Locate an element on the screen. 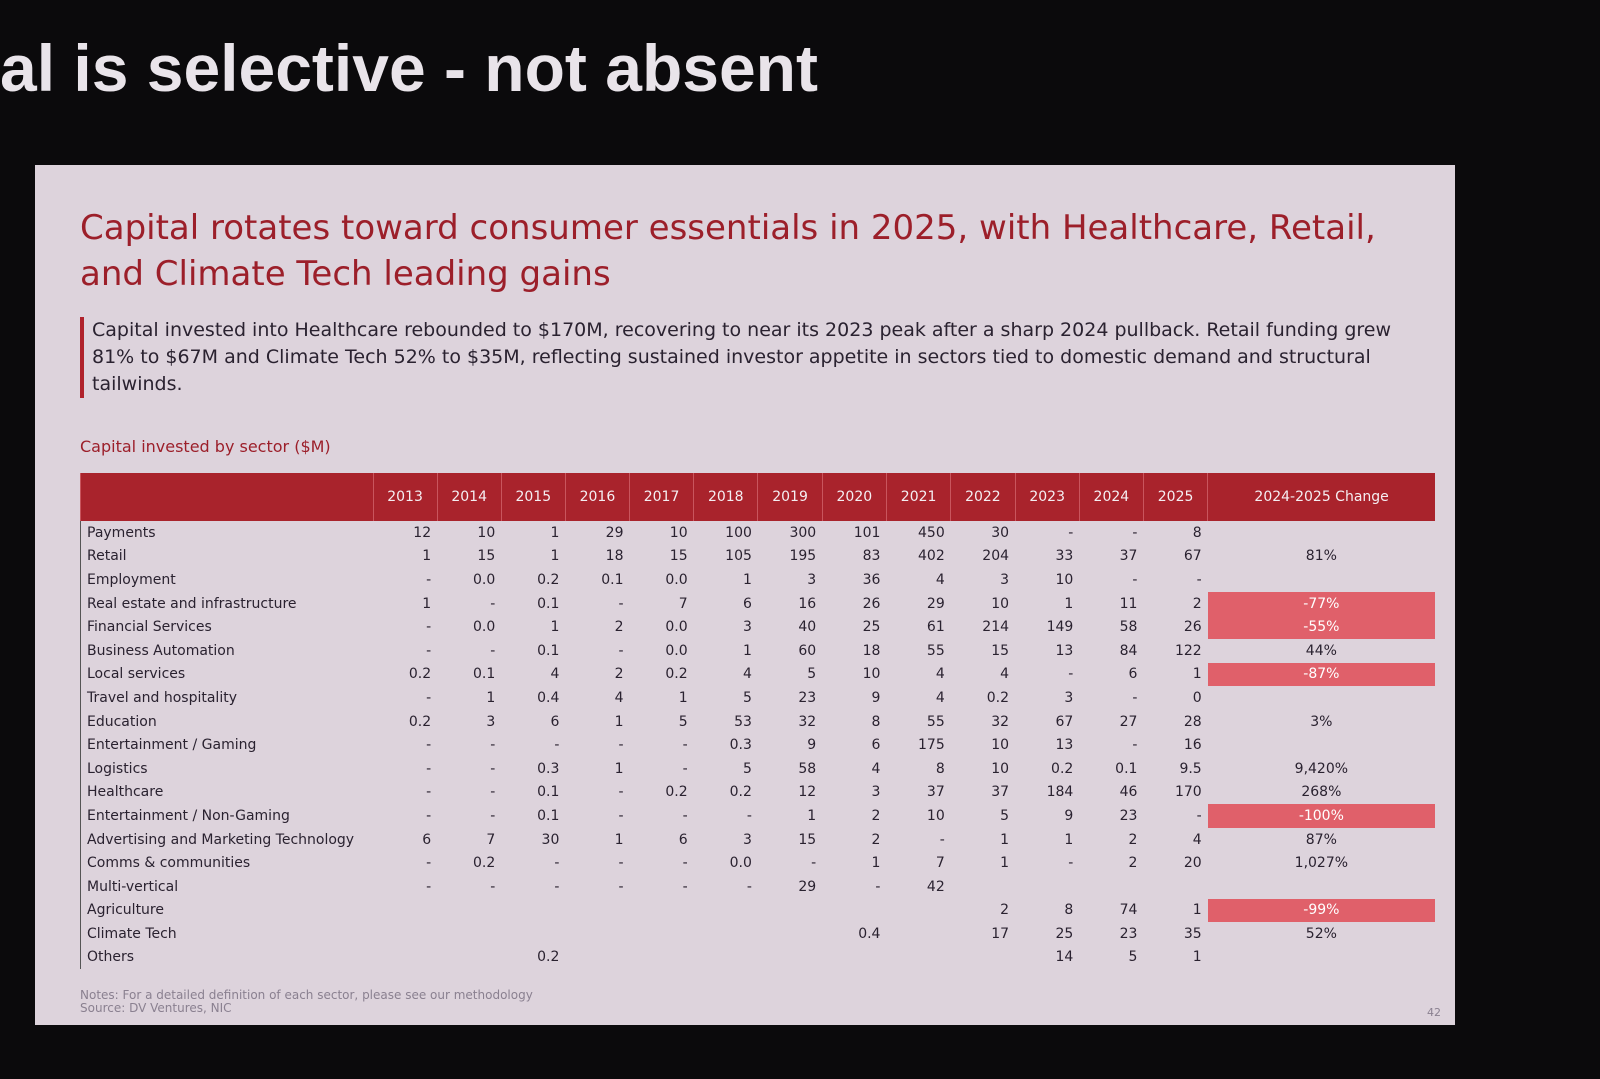 This screenshot has width=1600, height=1079. table-cell: 81% is located at coordinates (1321, 556).